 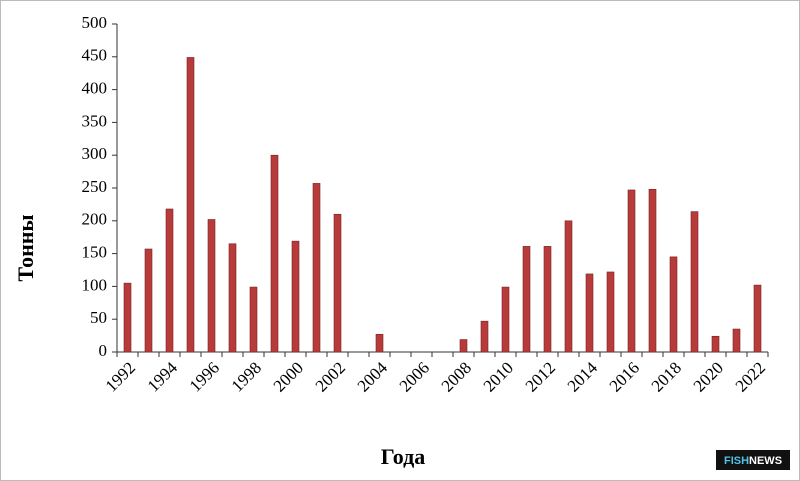 I want to click on y-tick-label: 200, so click(x=95, y=219).